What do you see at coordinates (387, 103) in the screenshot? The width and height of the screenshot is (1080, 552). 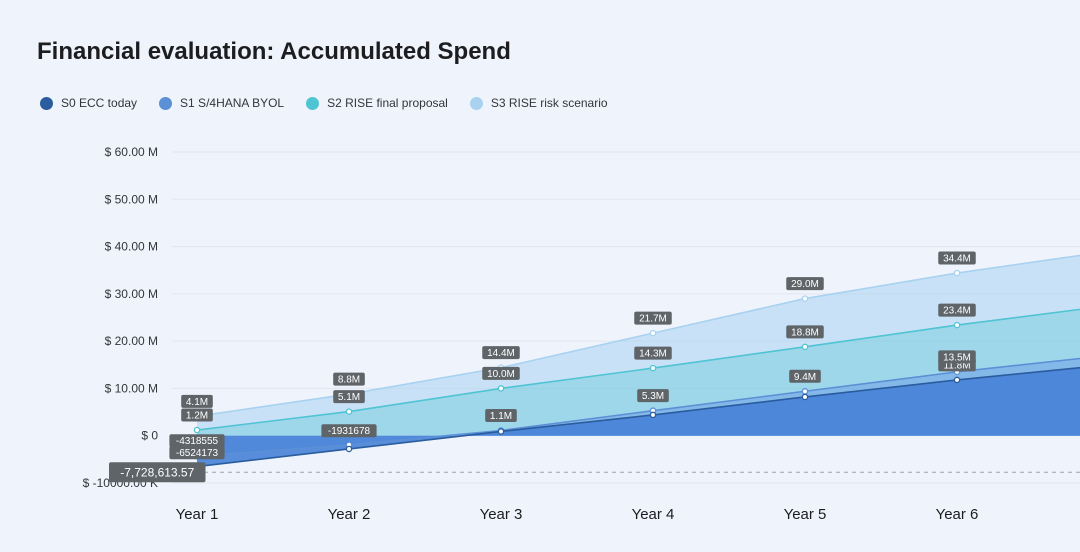 I see `legend-label-s2: S2 RISE final proposal` at bounding box center [387, 103].